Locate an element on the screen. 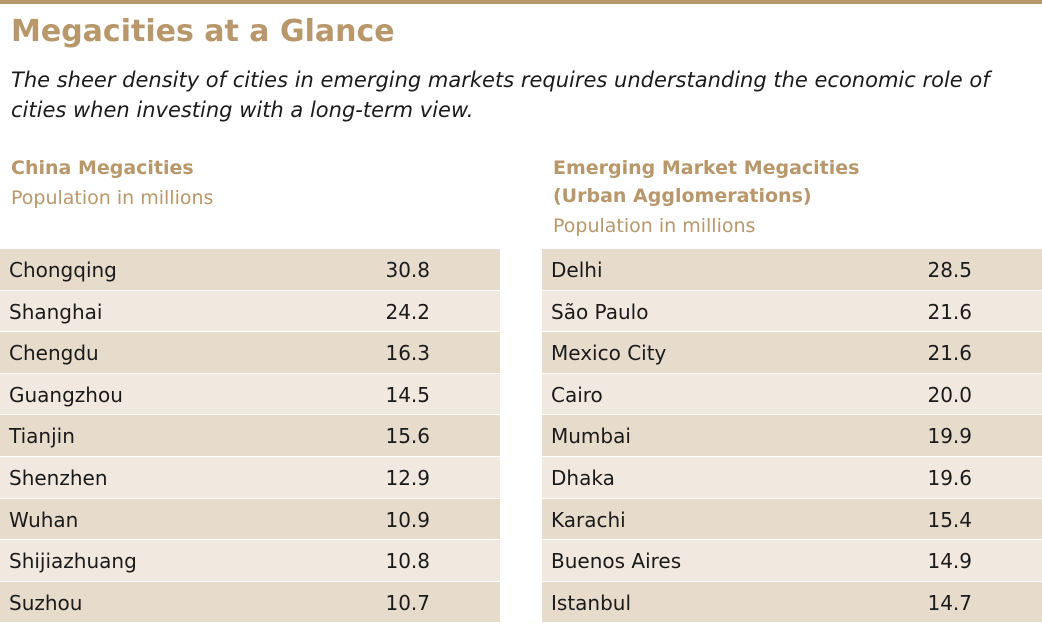  china-unit-label: Population in millions is located at coordinates (112, 198).